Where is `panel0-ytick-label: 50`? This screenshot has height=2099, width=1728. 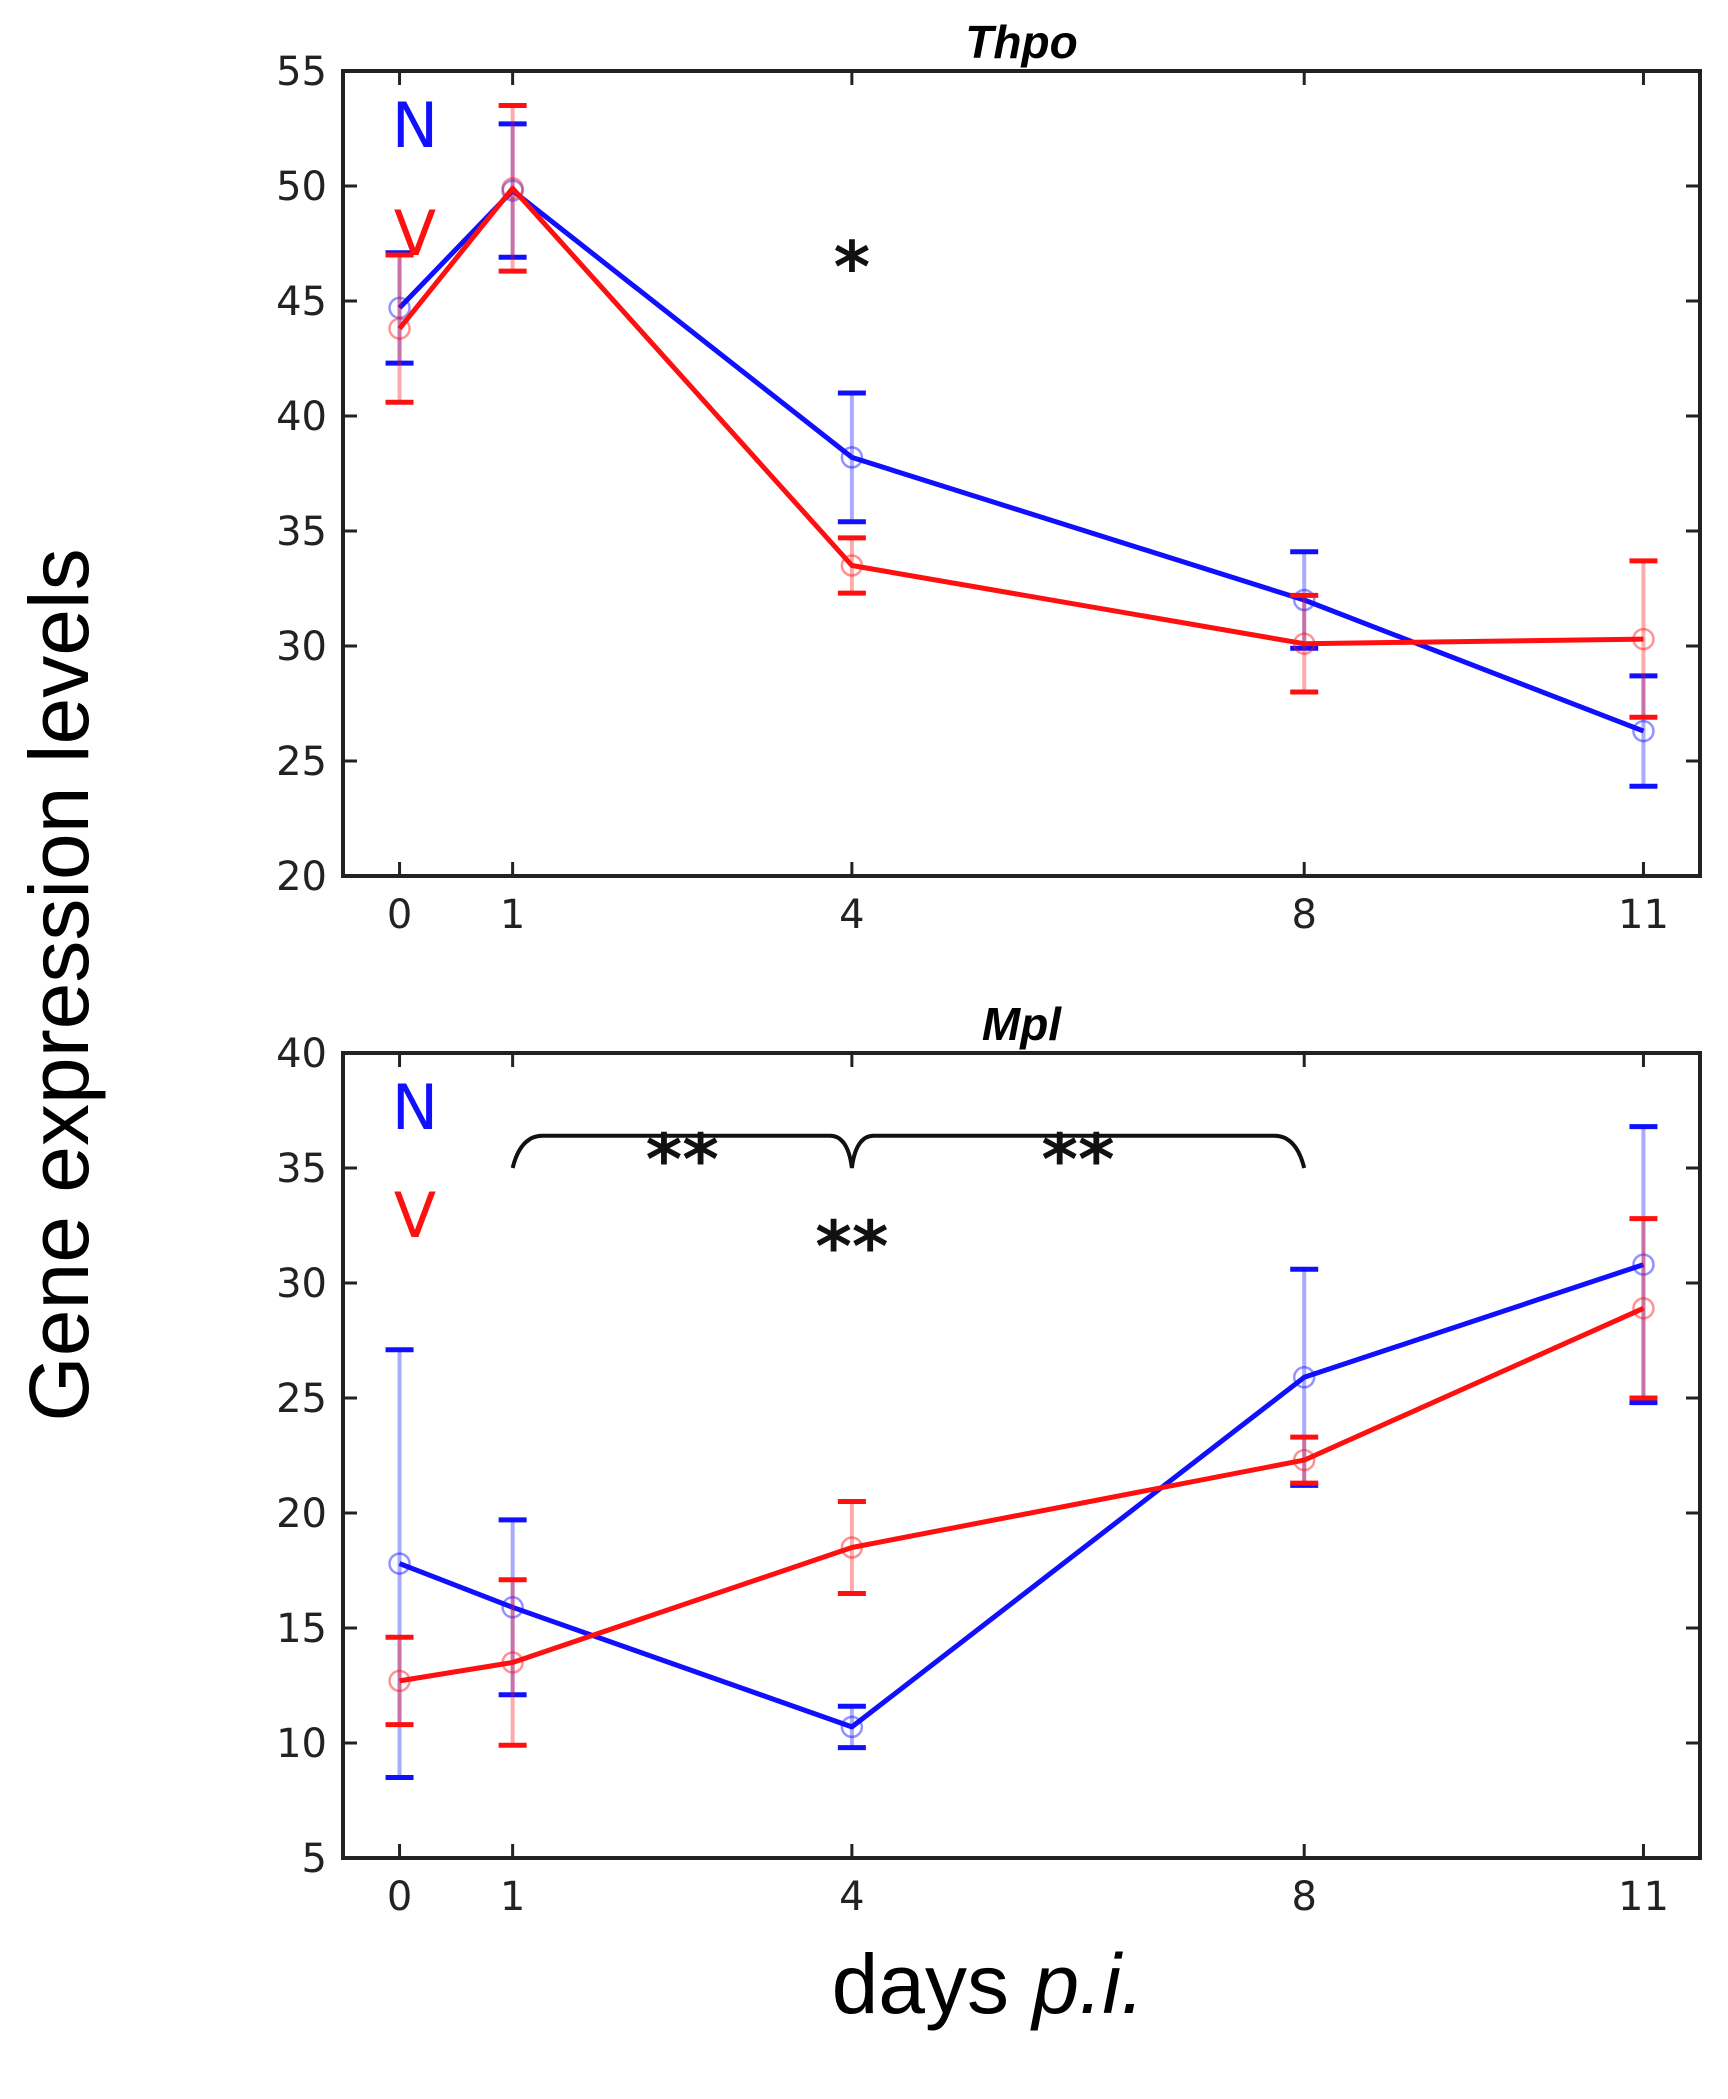
panel0-ytick-label: 50 is located at coordinates (301, 187).